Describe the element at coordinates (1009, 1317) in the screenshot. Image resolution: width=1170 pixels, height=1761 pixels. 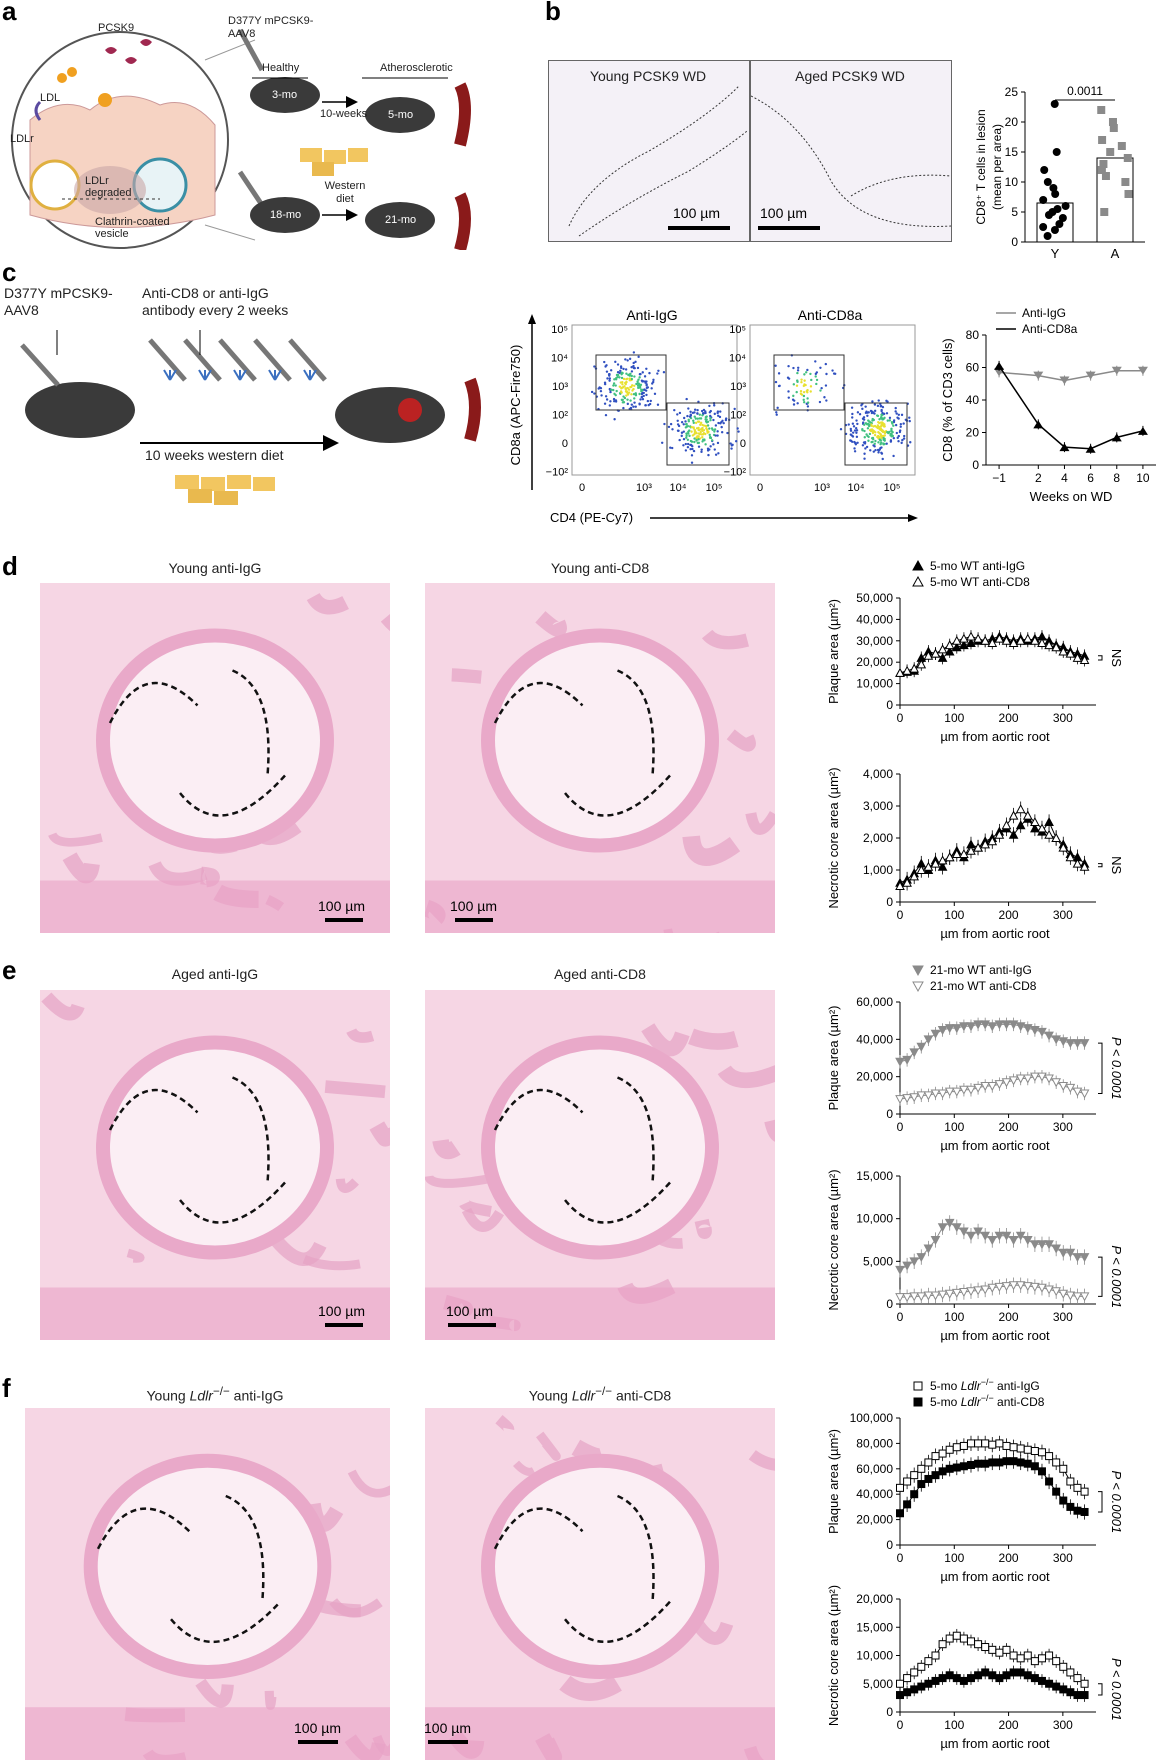
I see `e_necrotic-x-tick-label: 200` at that location.